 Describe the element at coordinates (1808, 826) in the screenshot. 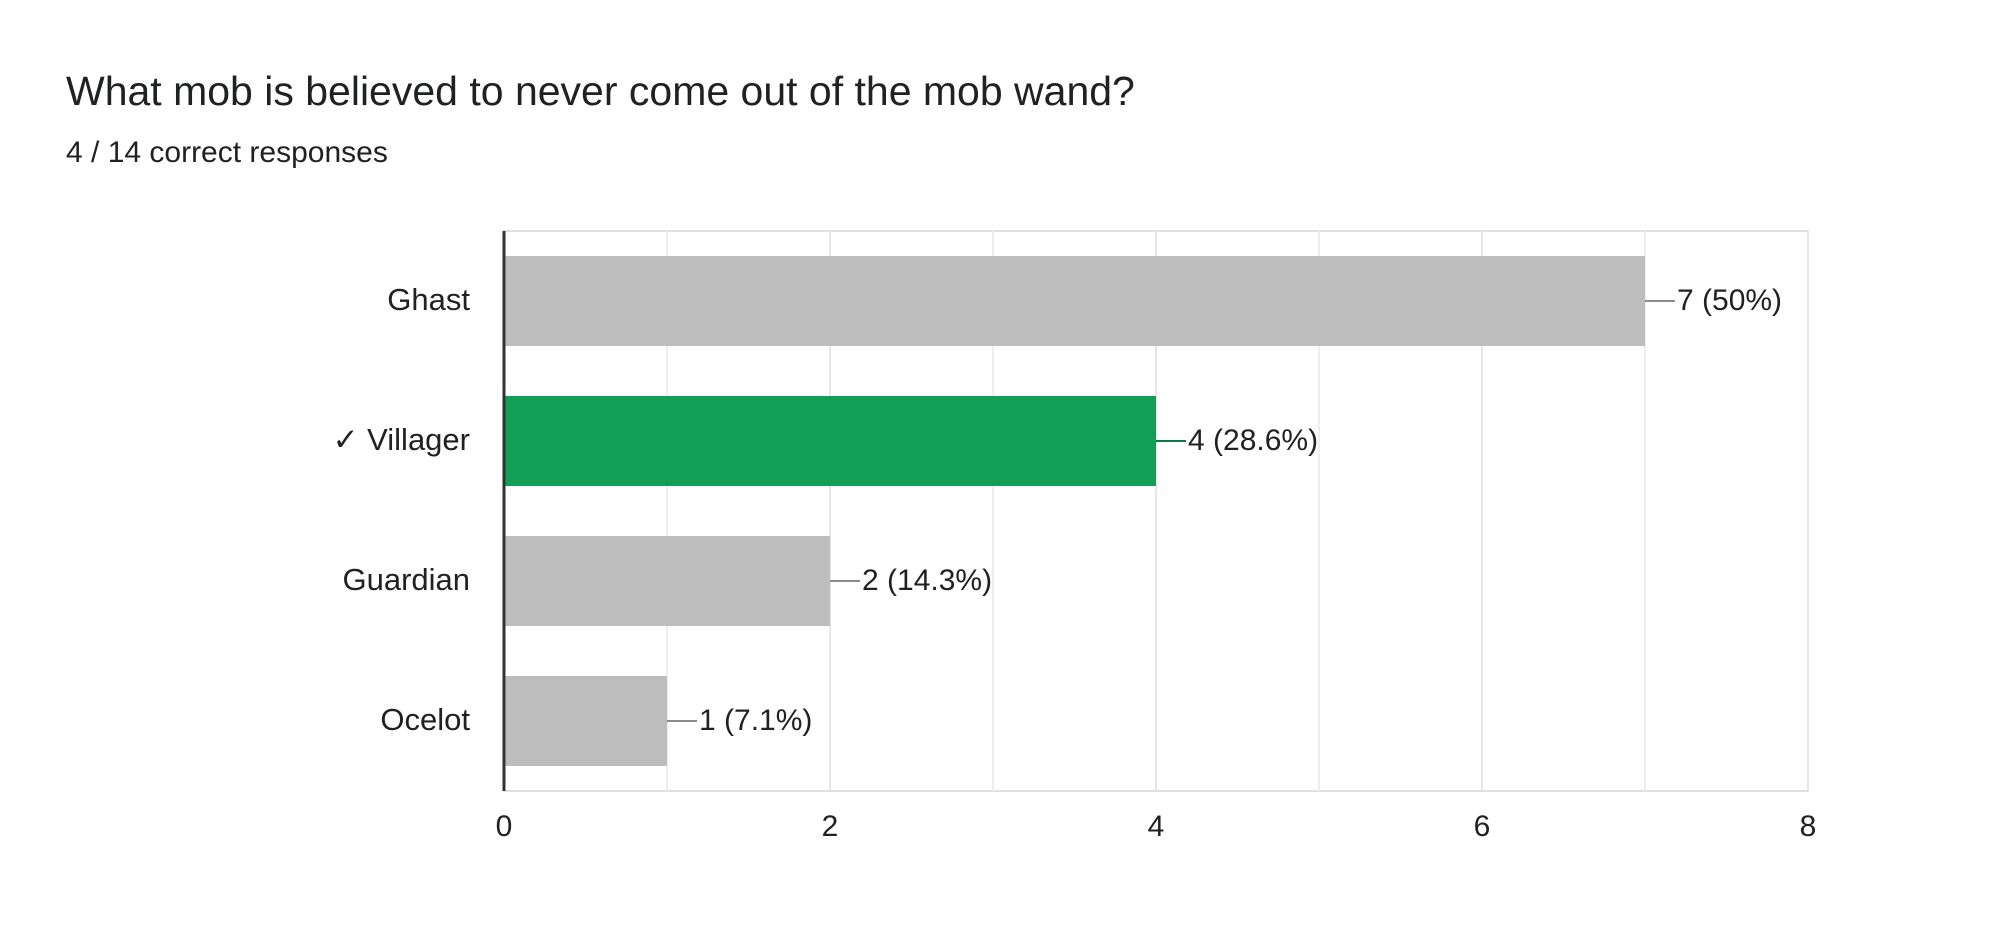

I see `x-tick-label: 8` at that location.